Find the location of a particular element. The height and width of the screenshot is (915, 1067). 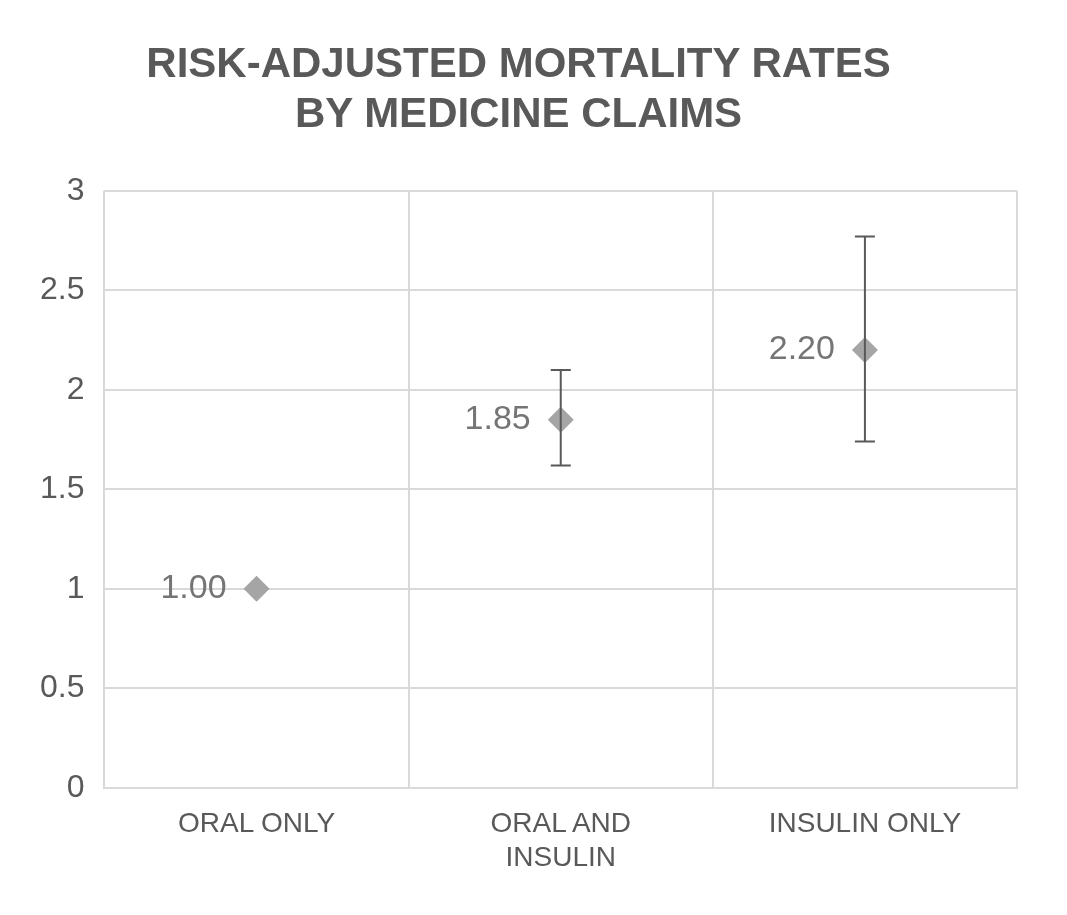

data-label: 1.85 is located at coordinates (497, 417).